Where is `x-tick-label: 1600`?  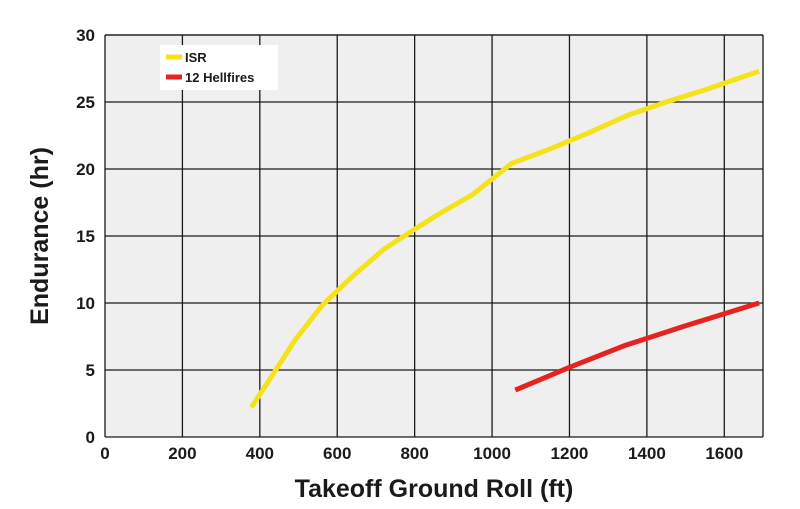
x-tick-label: 1600 is located at coordinates (724, 453).